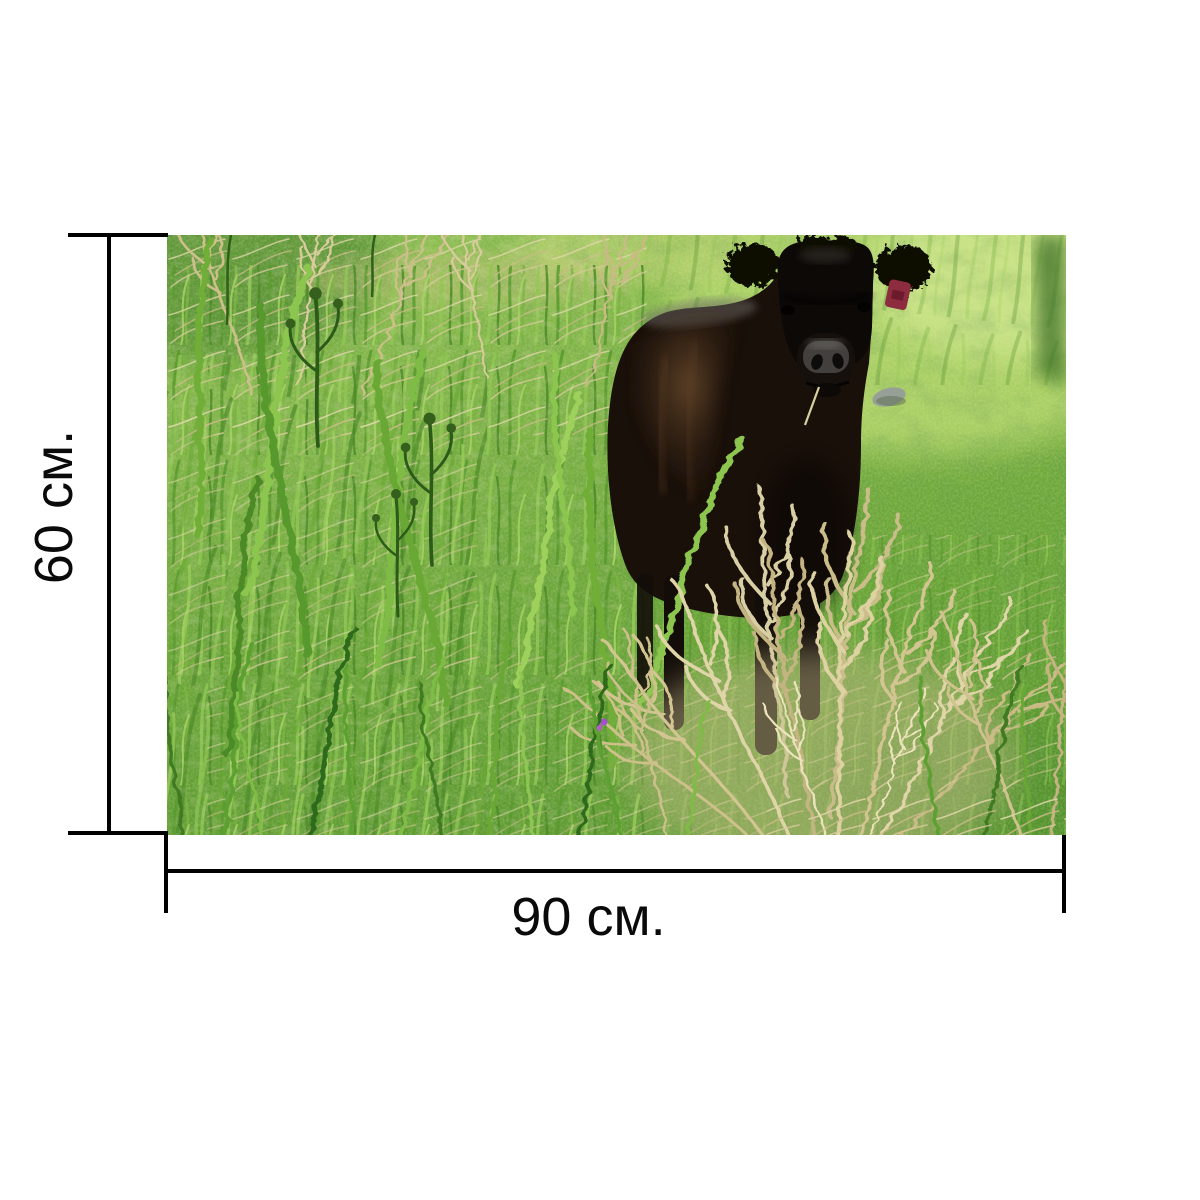  I want to click on rock, so click(889, 397).